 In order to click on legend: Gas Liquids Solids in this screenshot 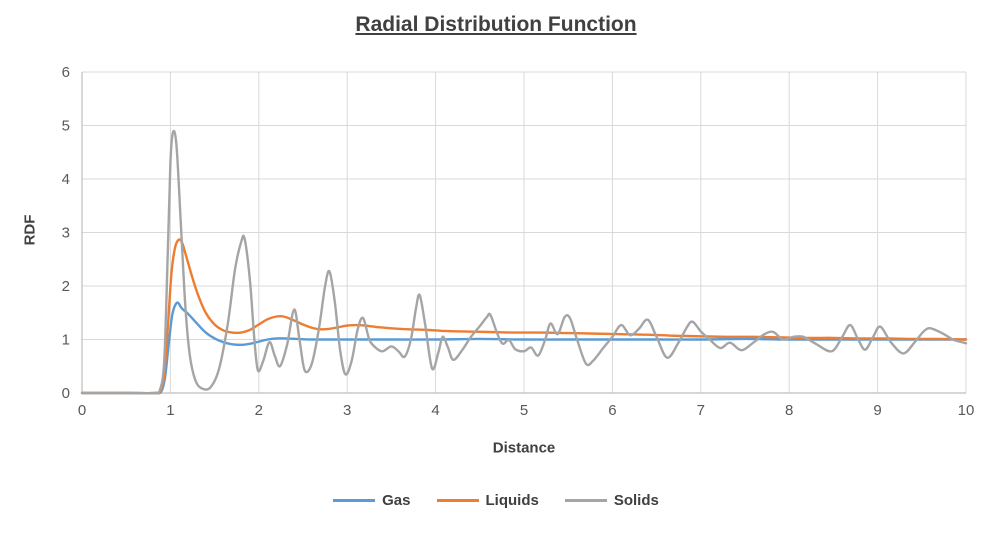, I will do `click(496, 500)`.